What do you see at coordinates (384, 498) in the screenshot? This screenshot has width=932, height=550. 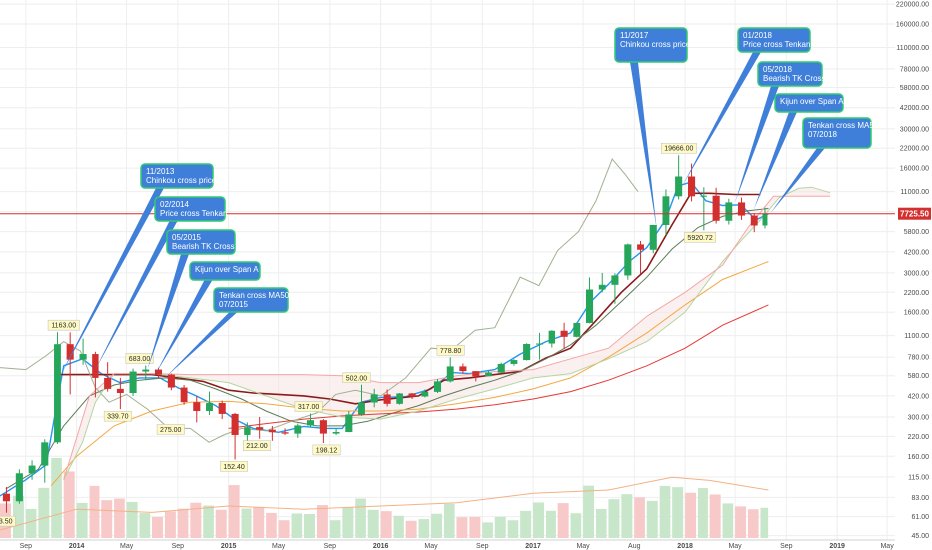 I see `volume-bars` at bounding box center [384, 498].